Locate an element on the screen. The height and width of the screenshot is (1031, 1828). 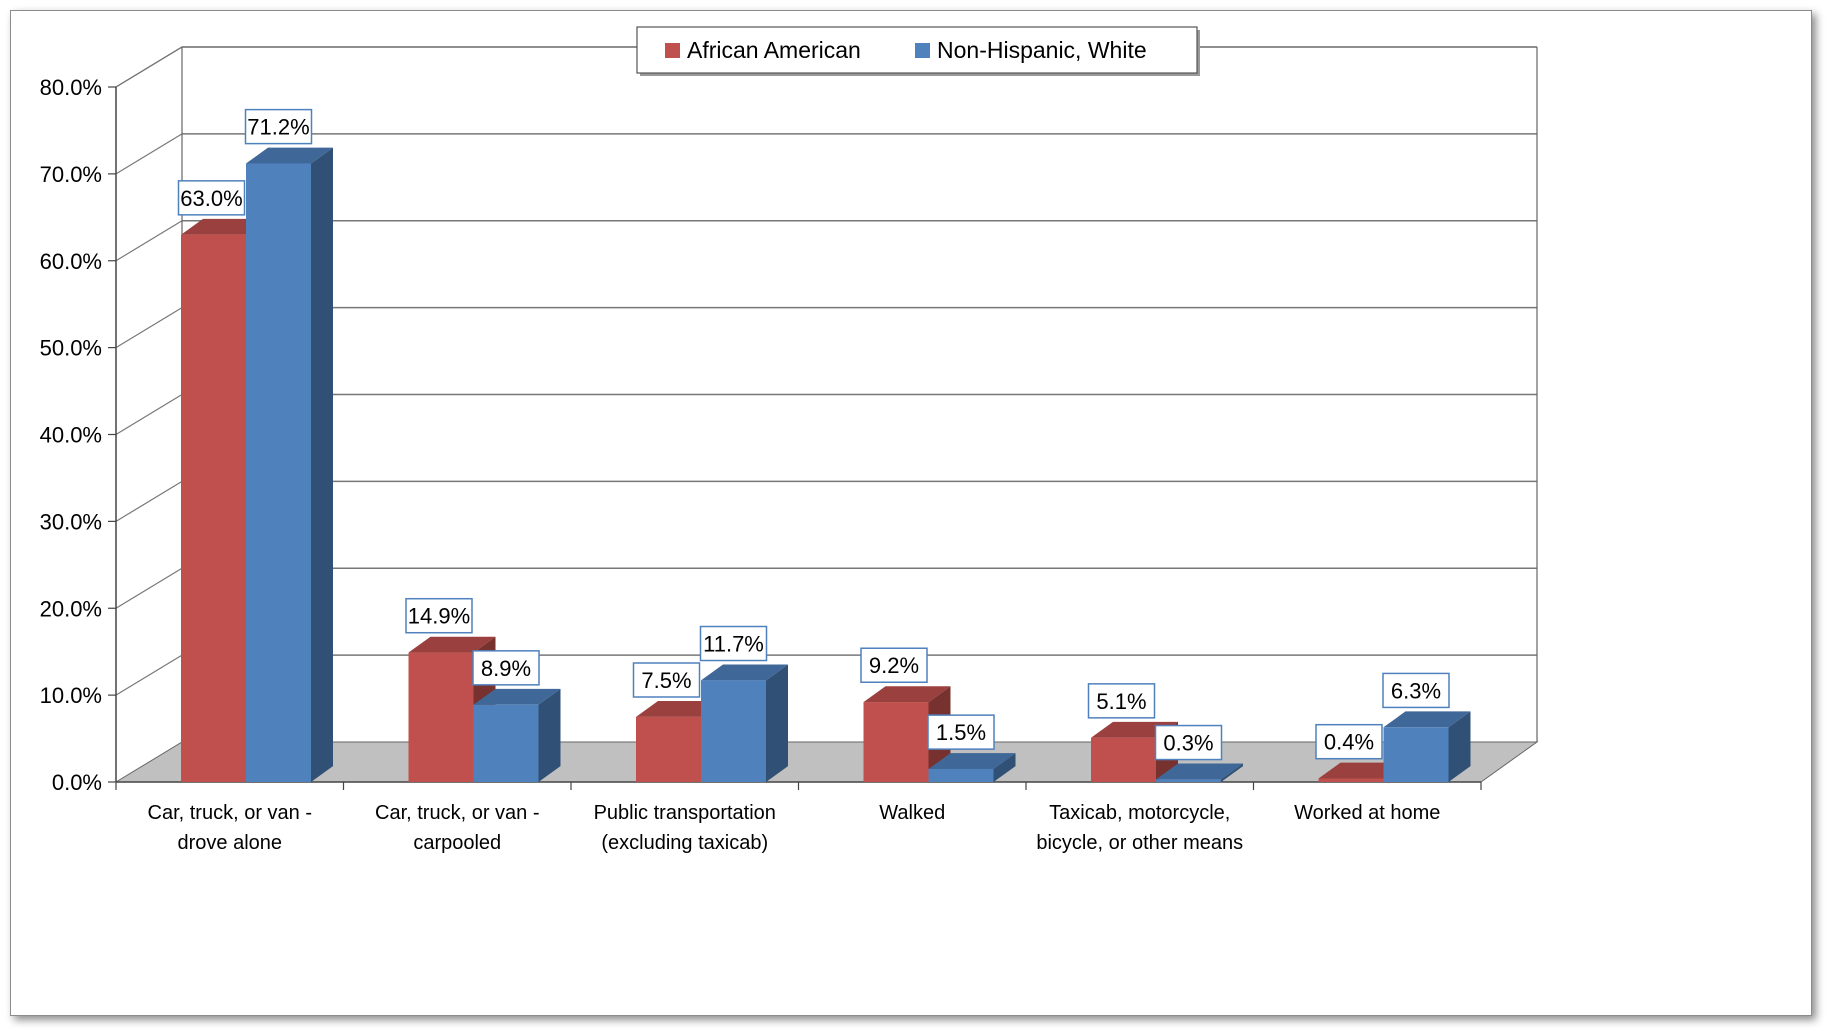
y-tick-label: 0.0% is located at coordinates (77, 782).